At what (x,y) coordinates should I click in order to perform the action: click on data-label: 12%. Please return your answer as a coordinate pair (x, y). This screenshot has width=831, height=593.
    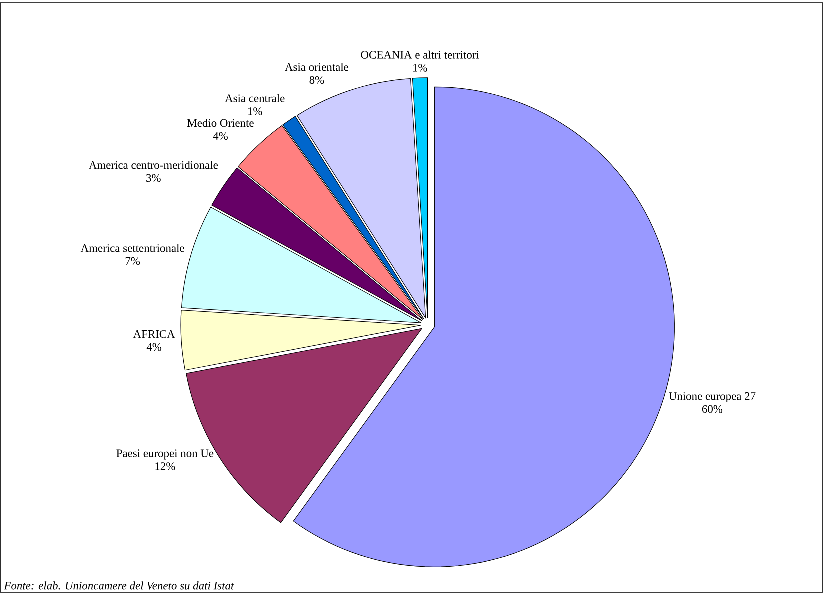
    Looking at the image, I should click on (166, 466).